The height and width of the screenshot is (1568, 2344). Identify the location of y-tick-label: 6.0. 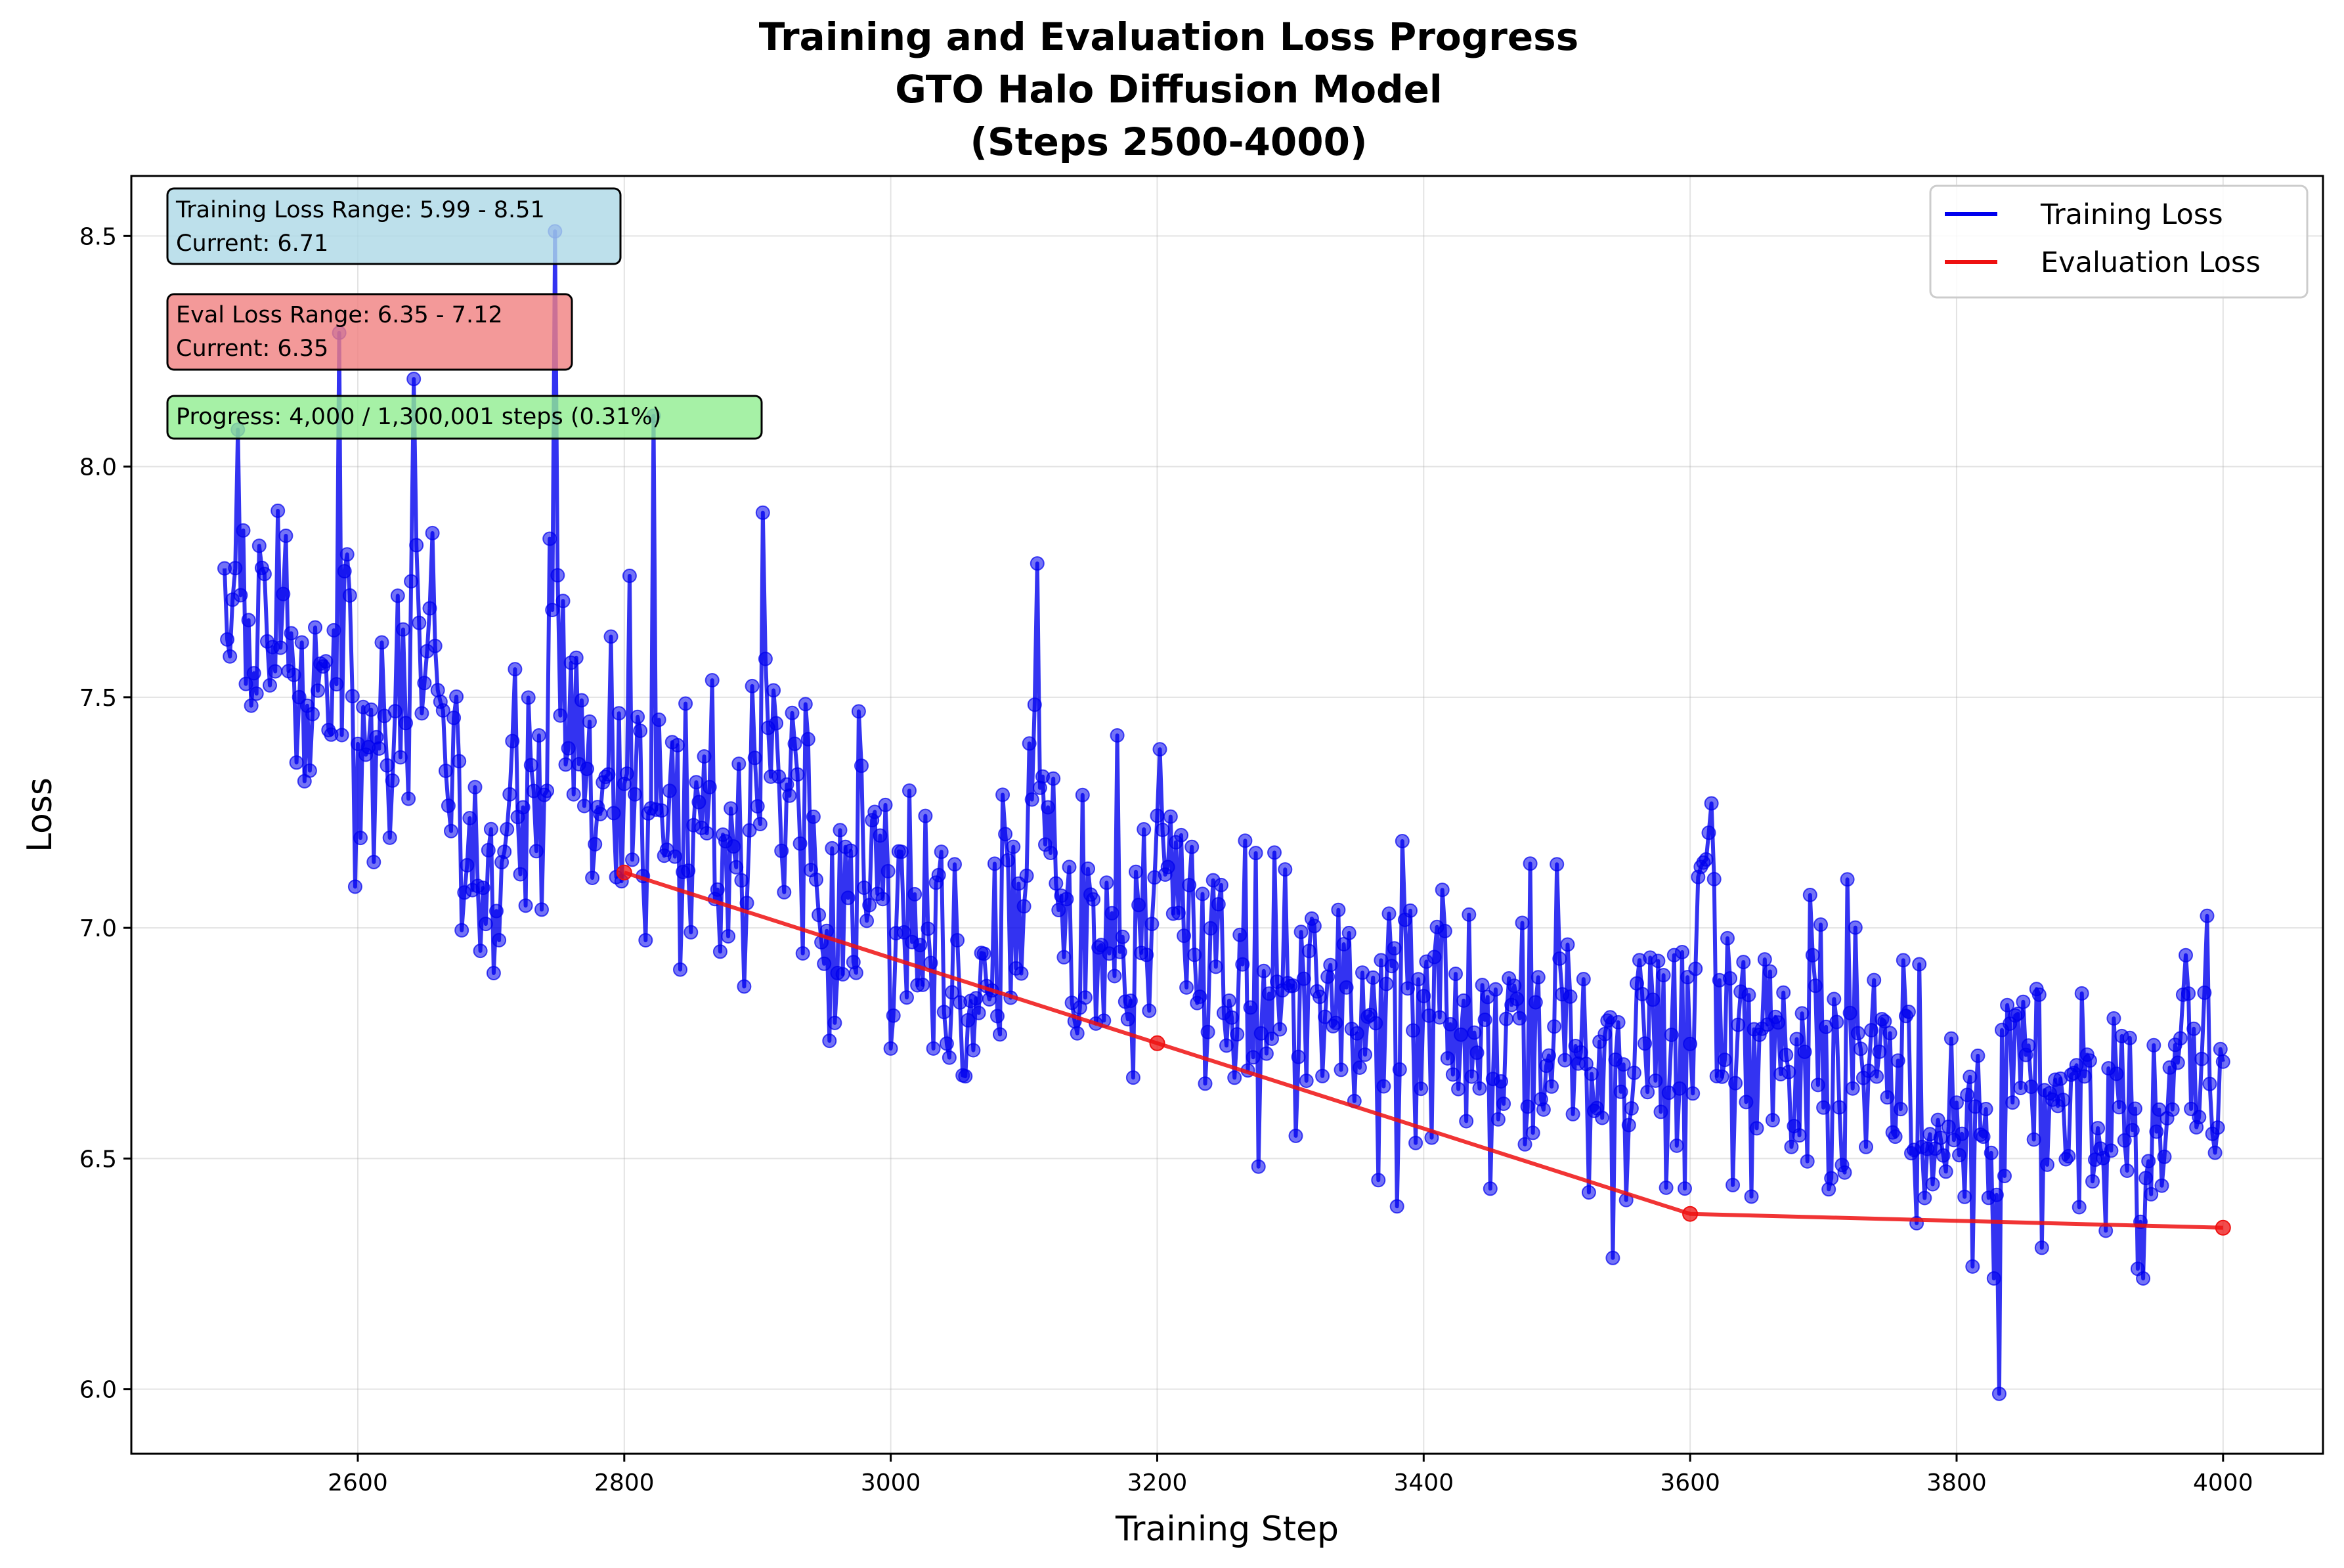
(98, 1391).